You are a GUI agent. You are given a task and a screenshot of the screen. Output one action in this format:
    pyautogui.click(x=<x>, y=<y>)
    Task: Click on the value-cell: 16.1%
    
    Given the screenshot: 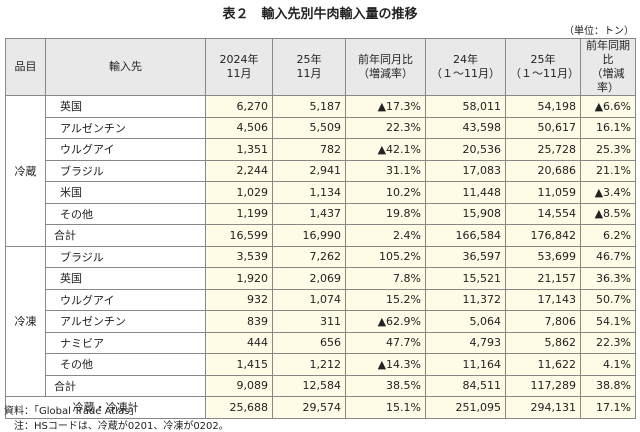 What is the action you would take?
    pyautogui.click(x=608, y=127)
    